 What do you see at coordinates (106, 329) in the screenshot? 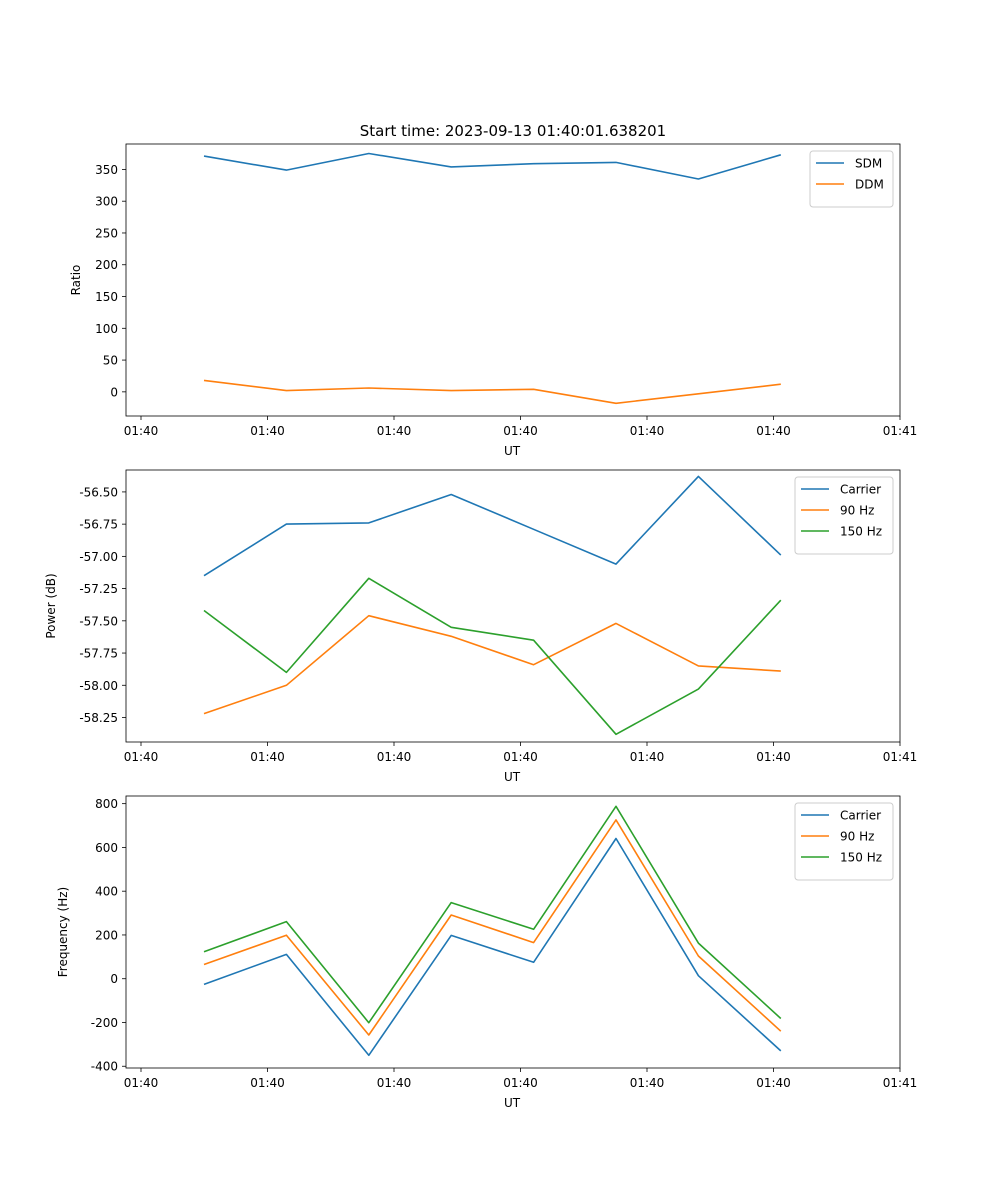
I see `y-tick-label: 100` at bounding box center [106, 329].